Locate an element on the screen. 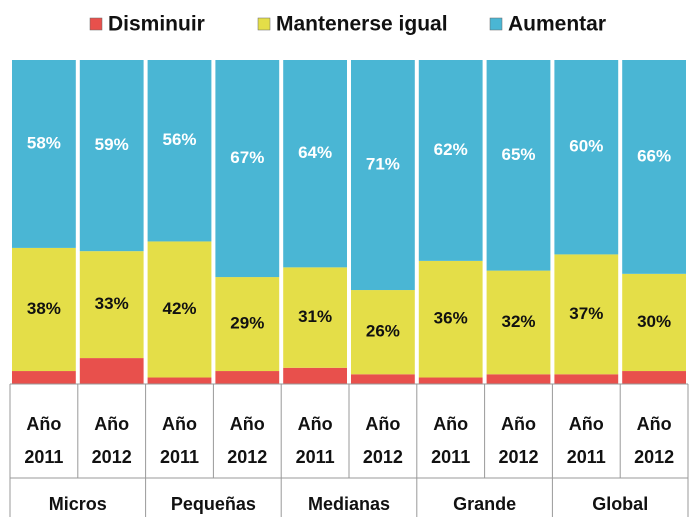 This screenshot has height=517, width=692. data-label: 60% is located at coordinates (586, 146).